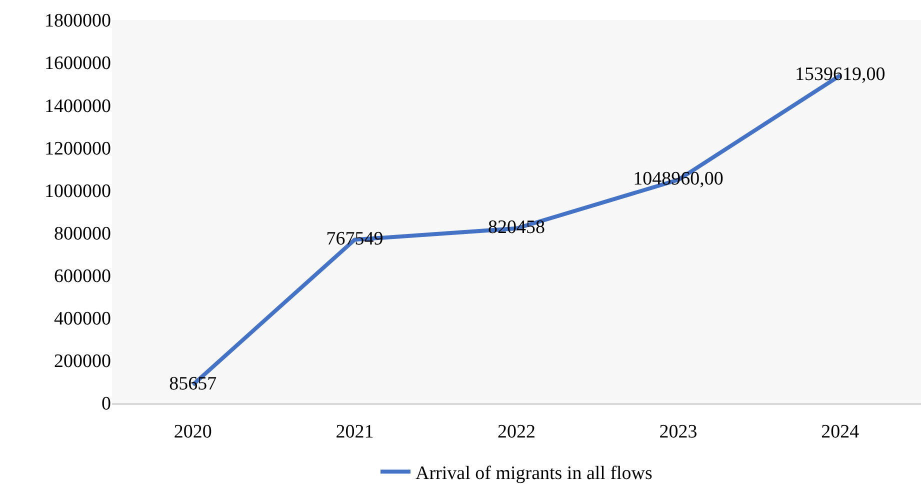 This screenshot has width=921, height=501. Describe the element at coordinates (82, 276) in the screenshot. I see `y-tick-label: 600000` at that location.